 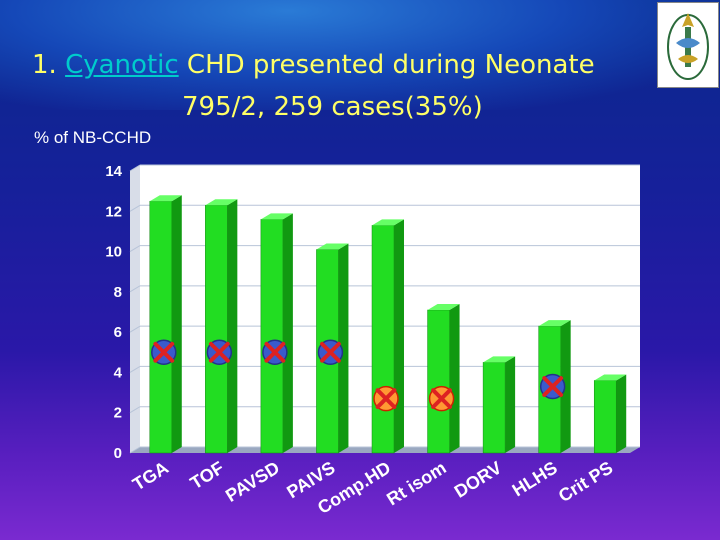 What do you see at coordinates (416, 483) in the screenshot?
I see `x-tick-label: Rt isom` at bounding box center [416, 483].